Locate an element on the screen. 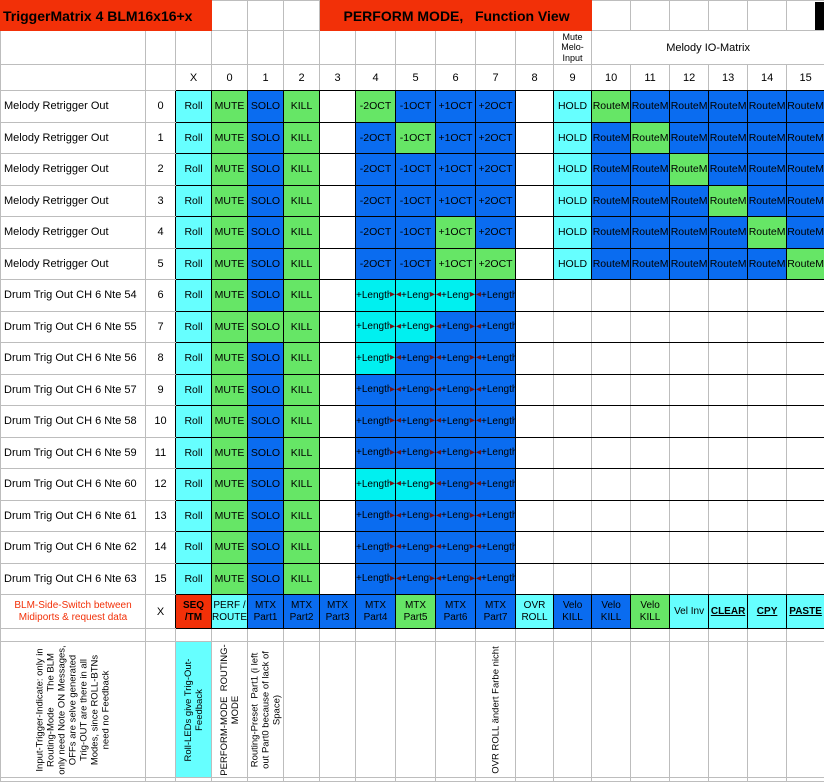 This screenshot has height=782, width=824. switch-mtx-part1: MTX Part1 is located at coordinates (266, 612).